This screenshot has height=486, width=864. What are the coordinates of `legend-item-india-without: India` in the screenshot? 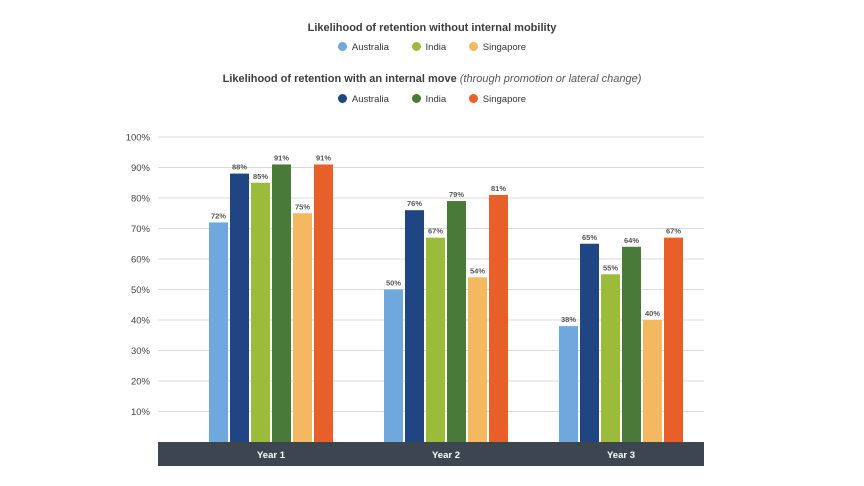 It's located at (429, 47).